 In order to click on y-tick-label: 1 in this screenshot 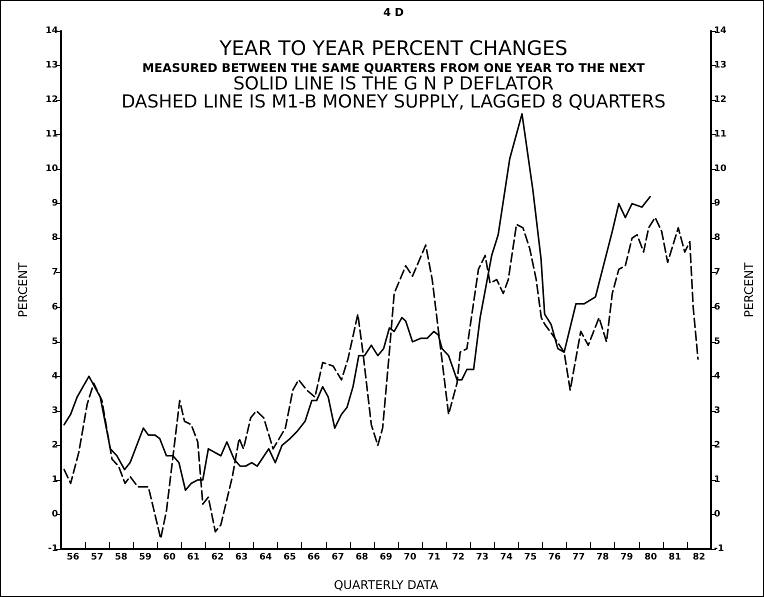, I will do `click(55, 479)`.